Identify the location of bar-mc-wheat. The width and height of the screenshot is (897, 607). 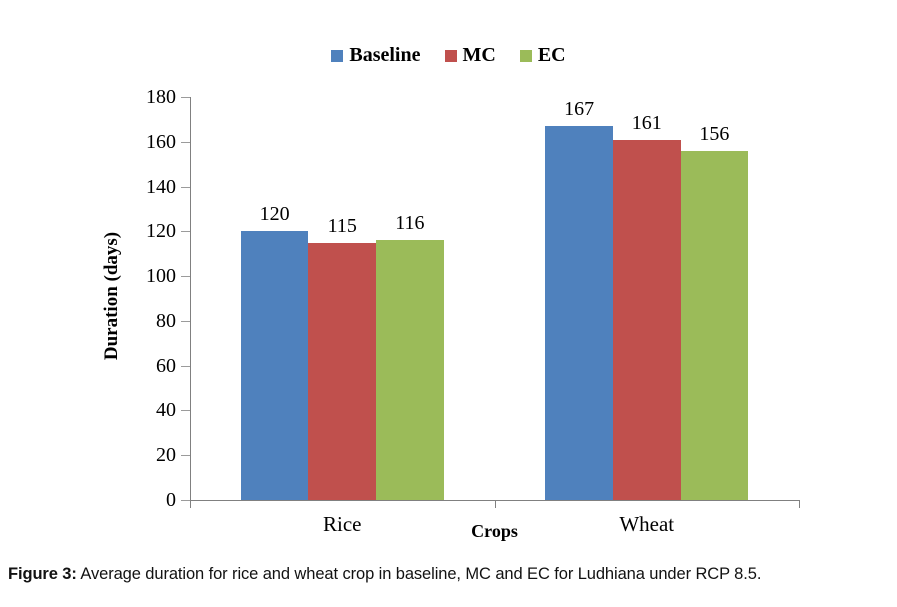
(646, 319).